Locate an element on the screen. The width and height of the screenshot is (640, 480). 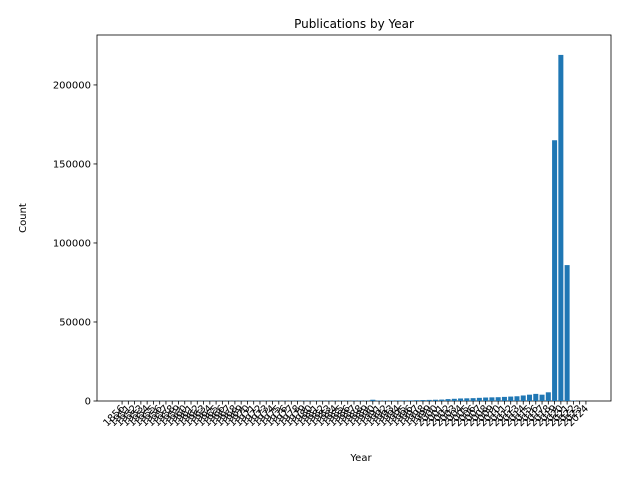
y-tick-label: 100000 is located at coordinates (72, 243).